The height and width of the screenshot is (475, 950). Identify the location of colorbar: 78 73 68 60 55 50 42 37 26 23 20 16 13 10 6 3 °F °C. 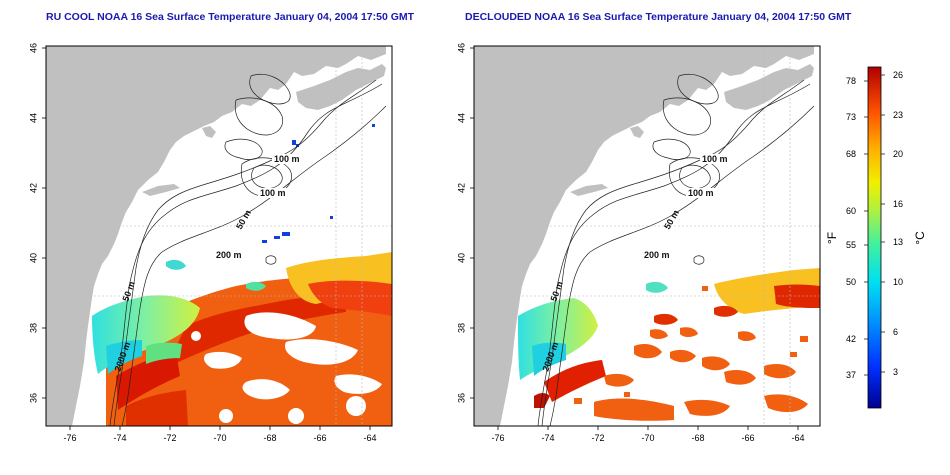
(876, 237).